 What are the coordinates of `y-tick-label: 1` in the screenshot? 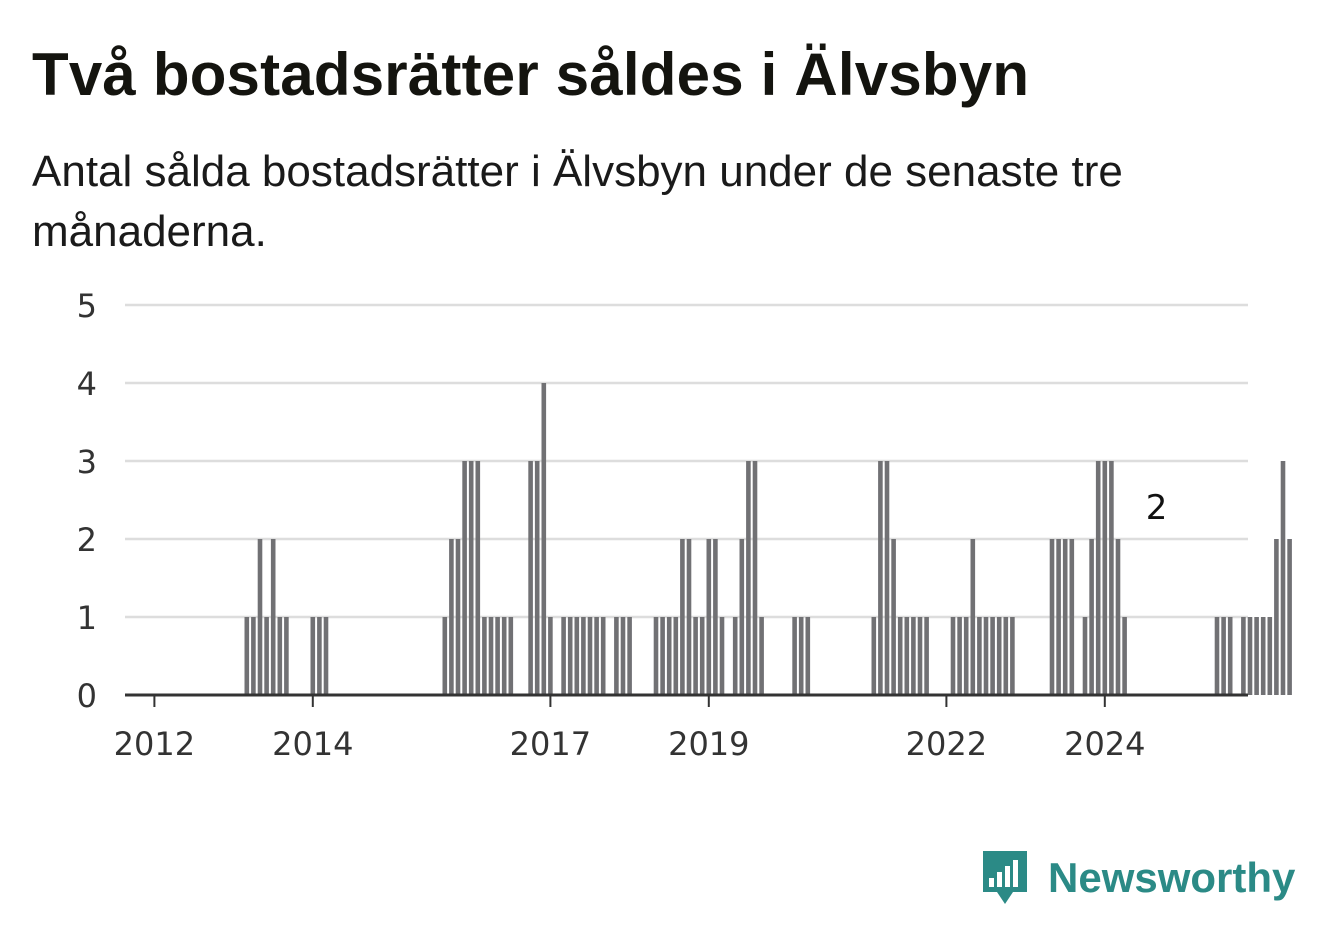 It's located at (87, 618).